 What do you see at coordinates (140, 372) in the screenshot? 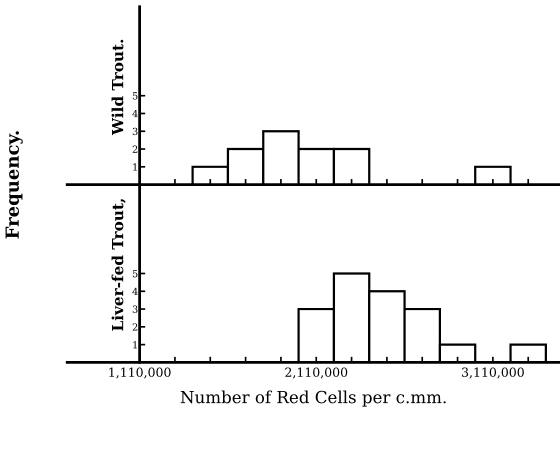
I see `x-tick-label: 1,110,000` at bounding box center [140, 372].